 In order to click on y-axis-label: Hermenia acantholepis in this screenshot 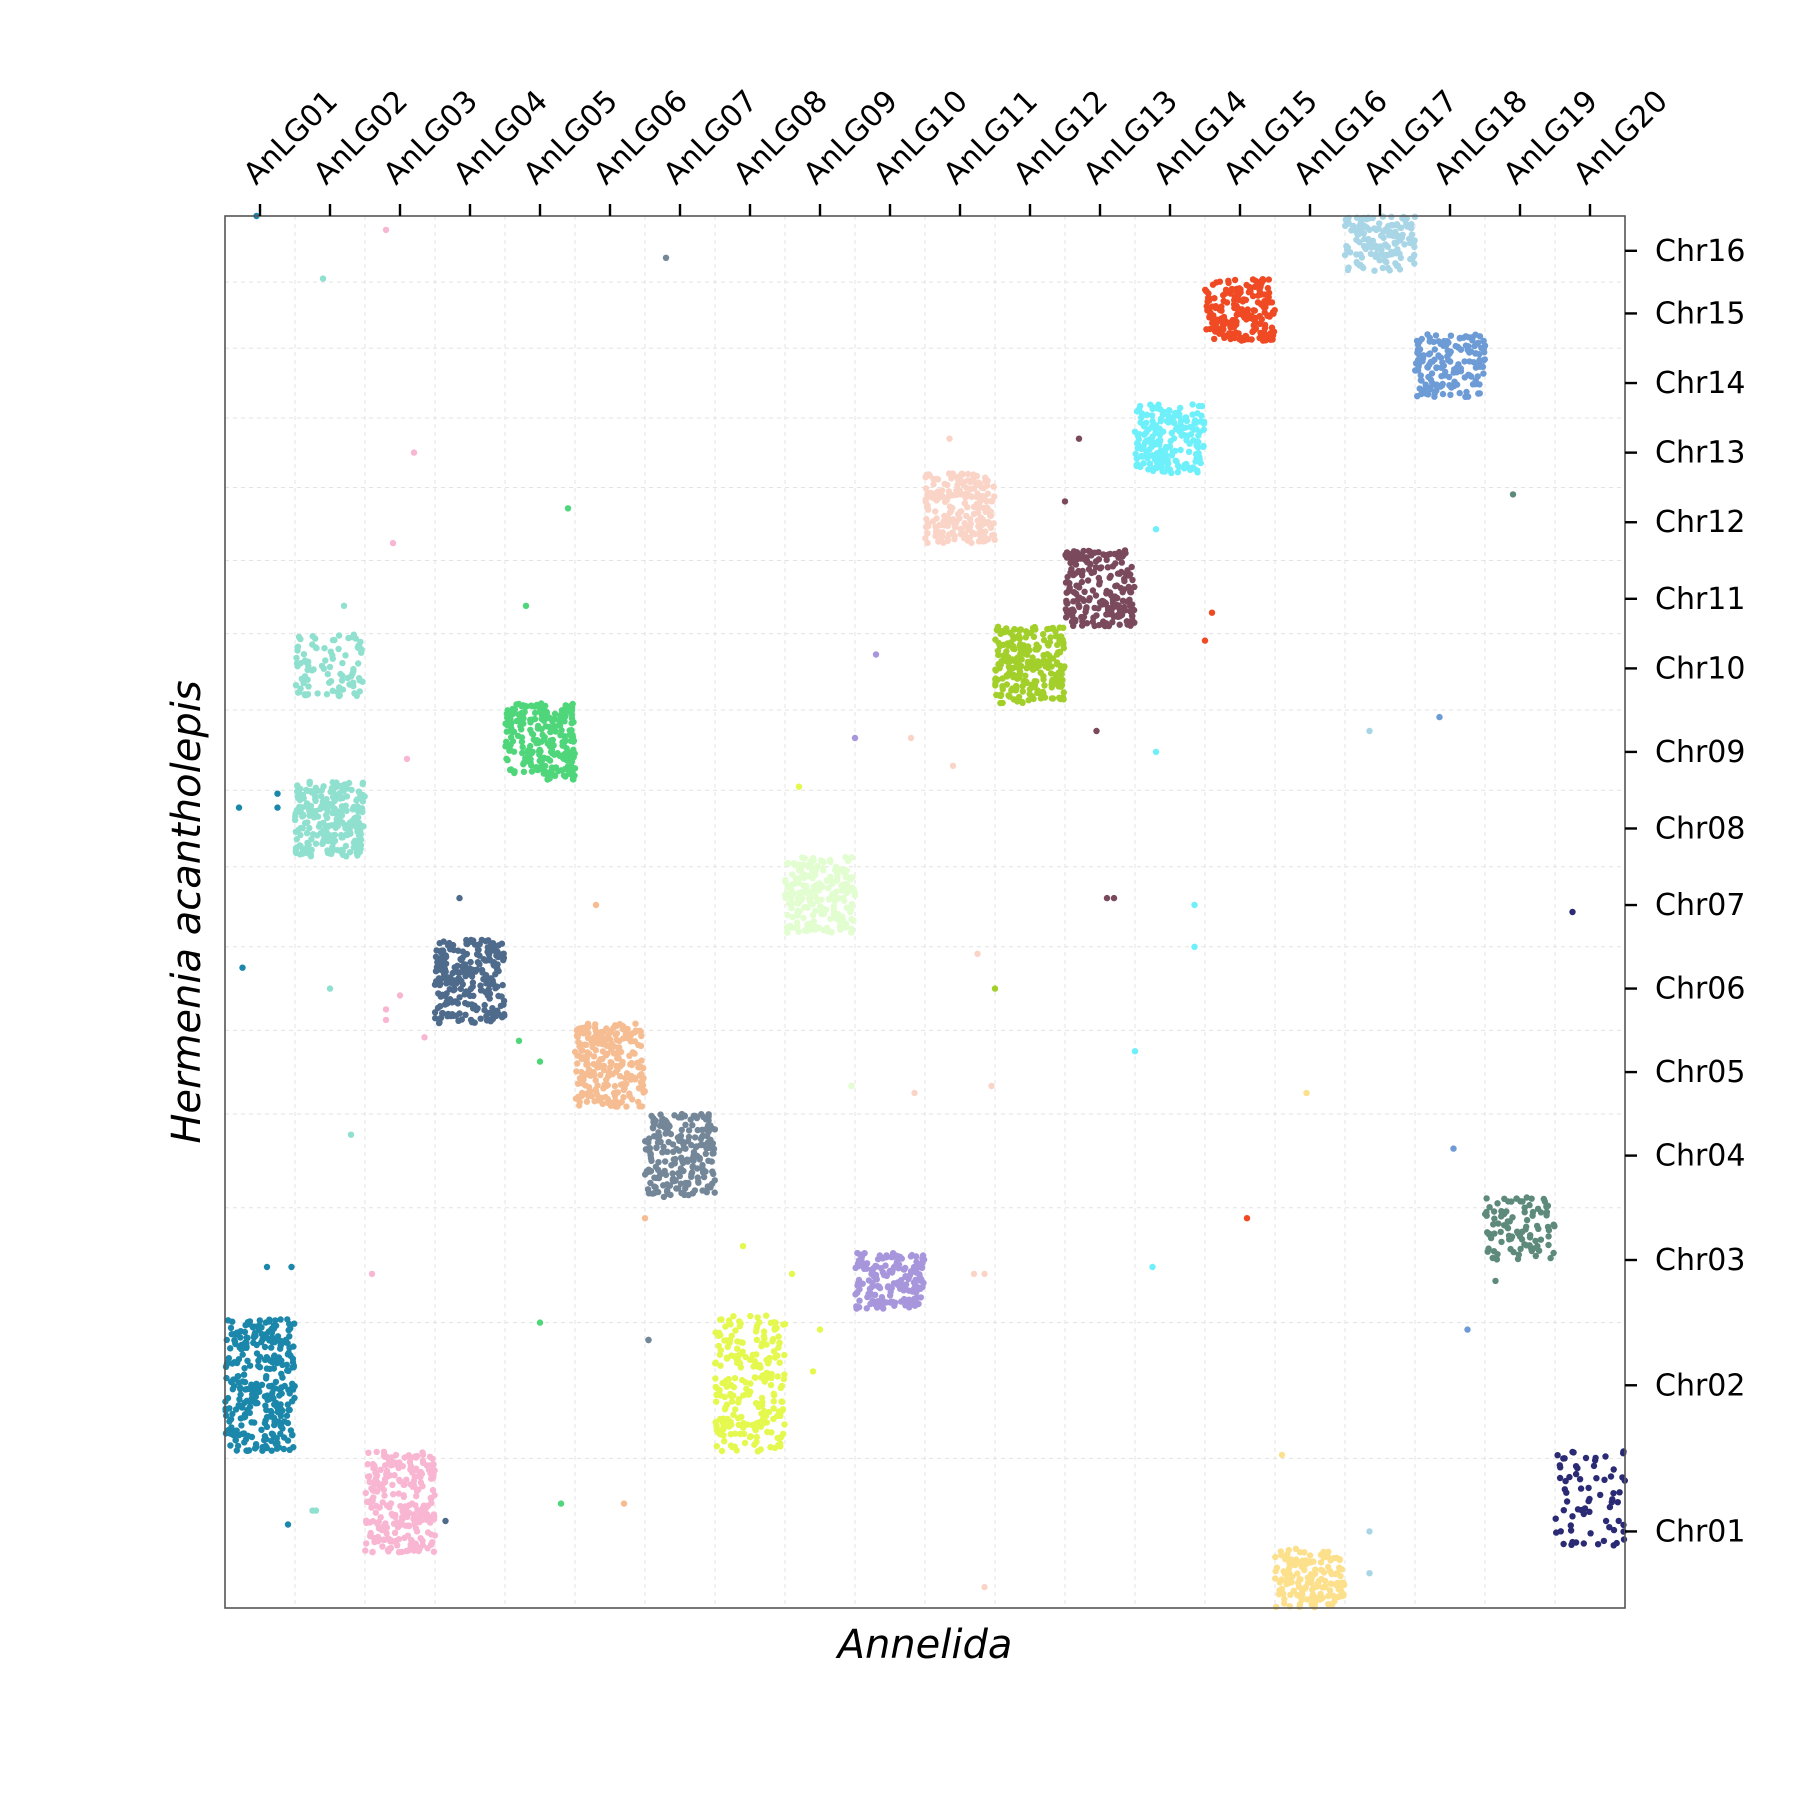, I will do `click(187, 911)`.